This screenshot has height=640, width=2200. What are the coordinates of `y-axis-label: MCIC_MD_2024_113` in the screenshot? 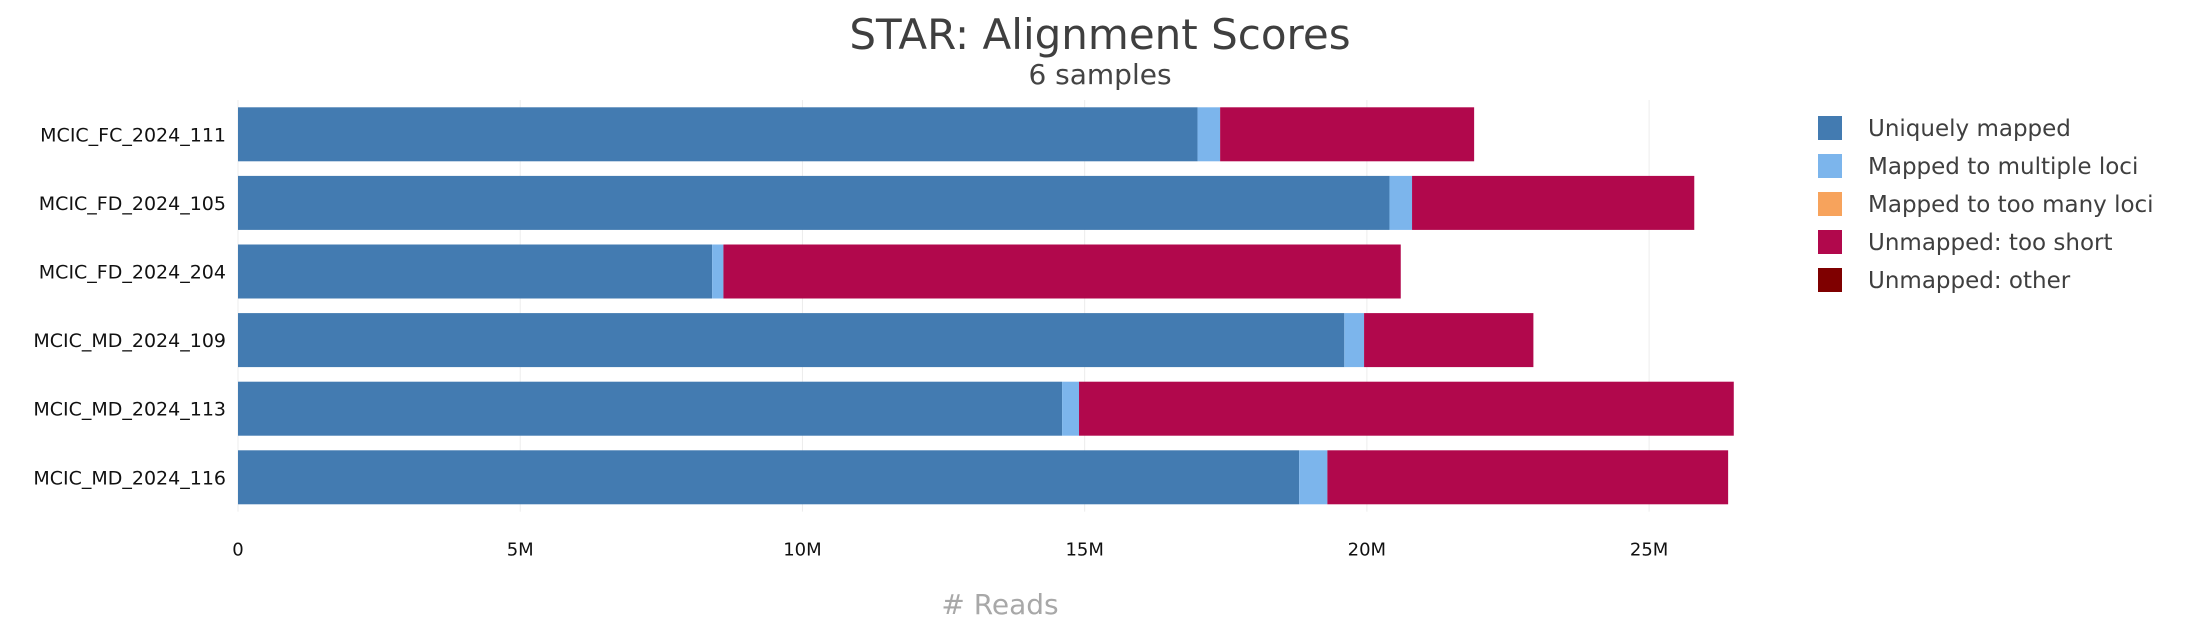 It's located at (129, 410).